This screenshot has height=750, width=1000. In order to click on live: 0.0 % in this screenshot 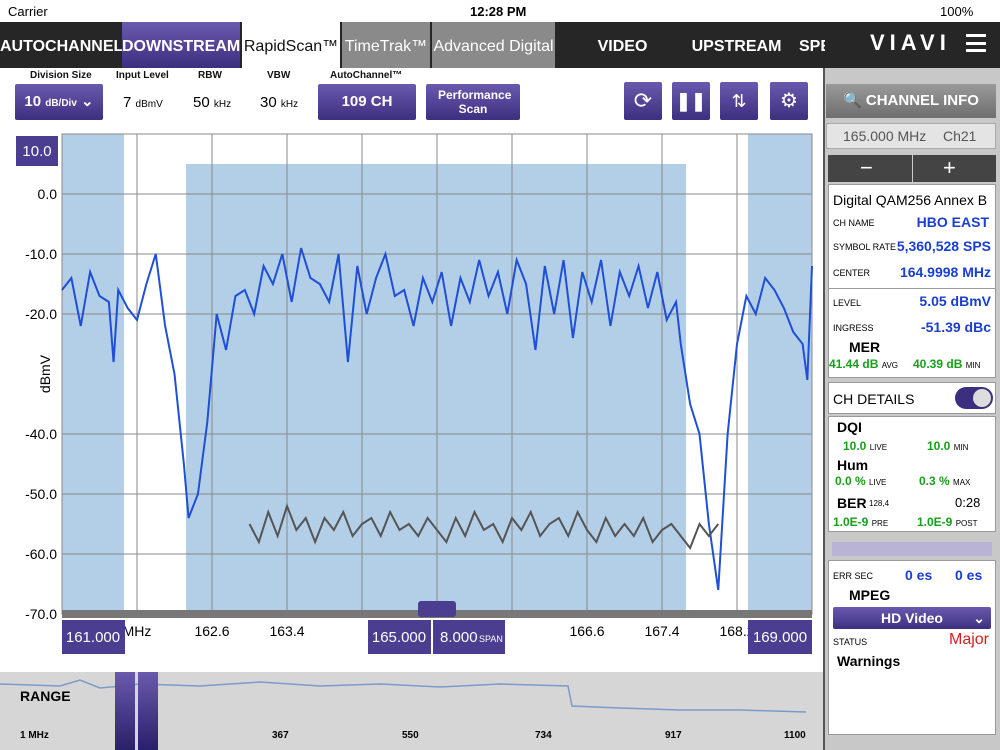, I will do `click(850, 481)`.